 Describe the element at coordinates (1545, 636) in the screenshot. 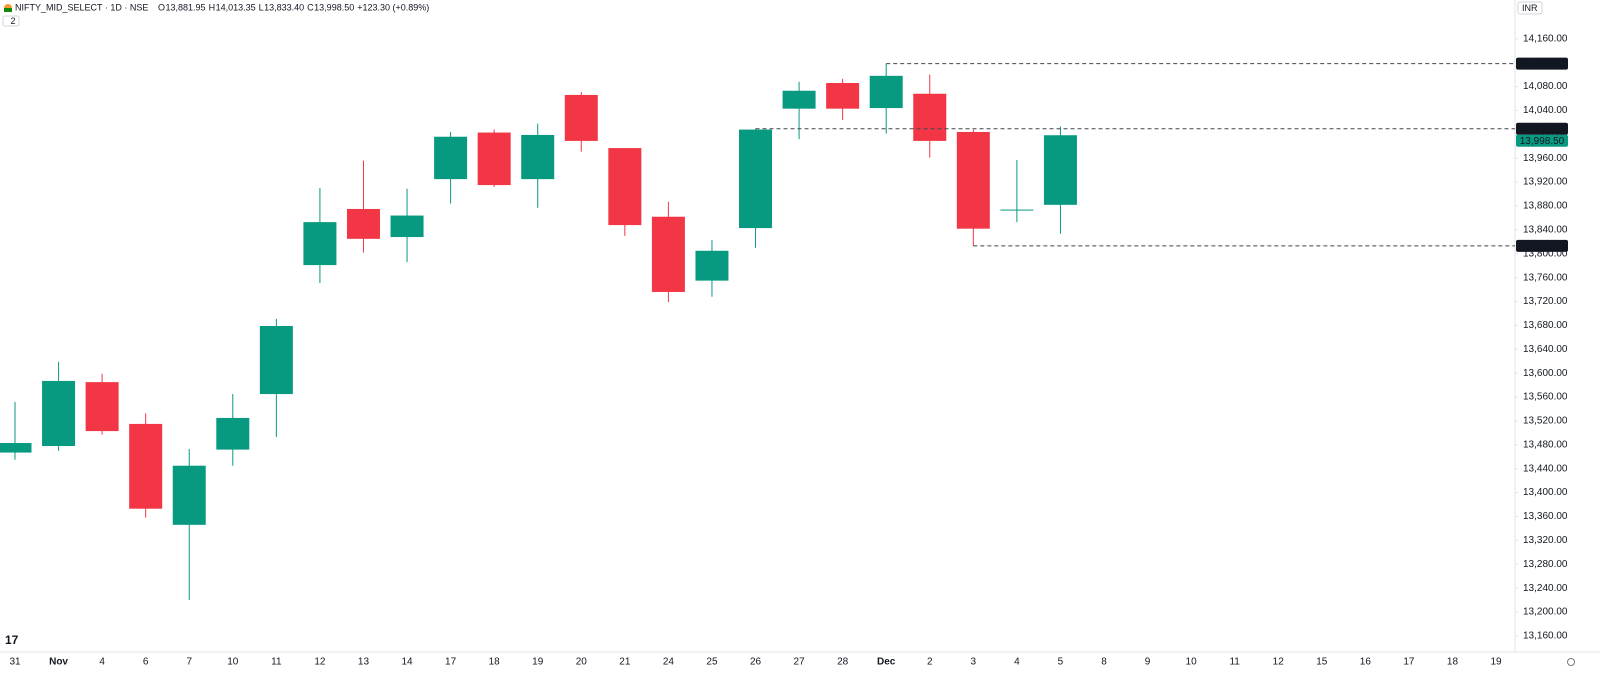

I see `y-tick-label: 13,160.00` at that location.